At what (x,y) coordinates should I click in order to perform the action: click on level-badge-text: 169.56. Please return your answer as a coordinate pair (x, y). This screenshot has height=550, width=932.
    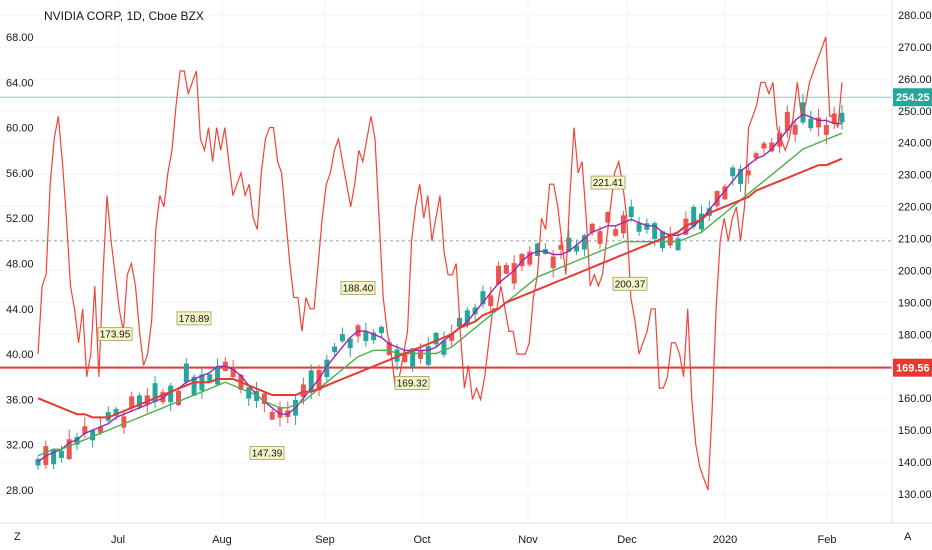
    Looking at the image, I should click on (913, 369).